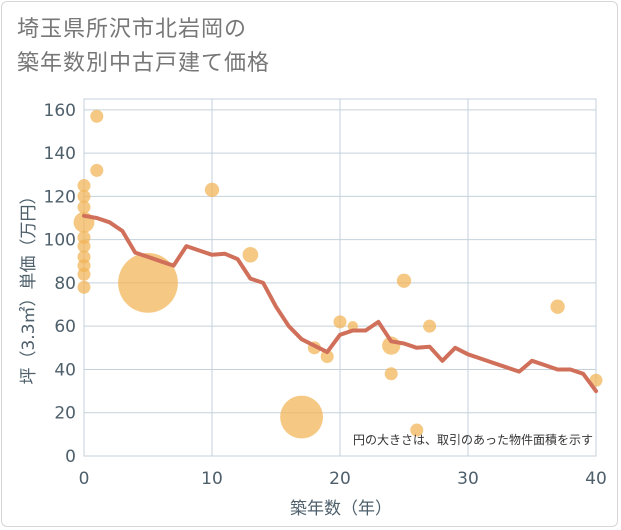  I want to click on x-tick-label: 10, so click(212, 479).